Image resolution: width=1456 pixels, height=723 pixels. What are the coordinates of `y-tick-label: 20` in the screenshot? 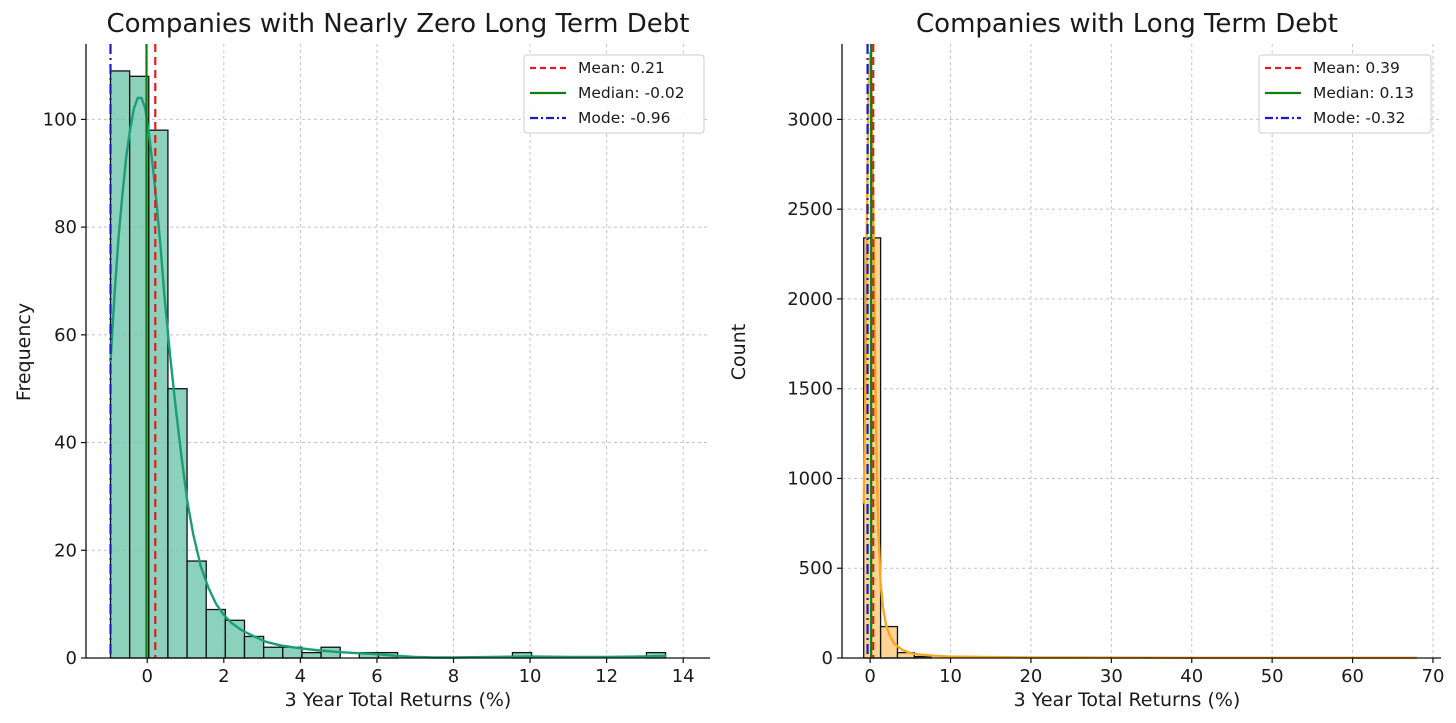 It's located at (65, 550).